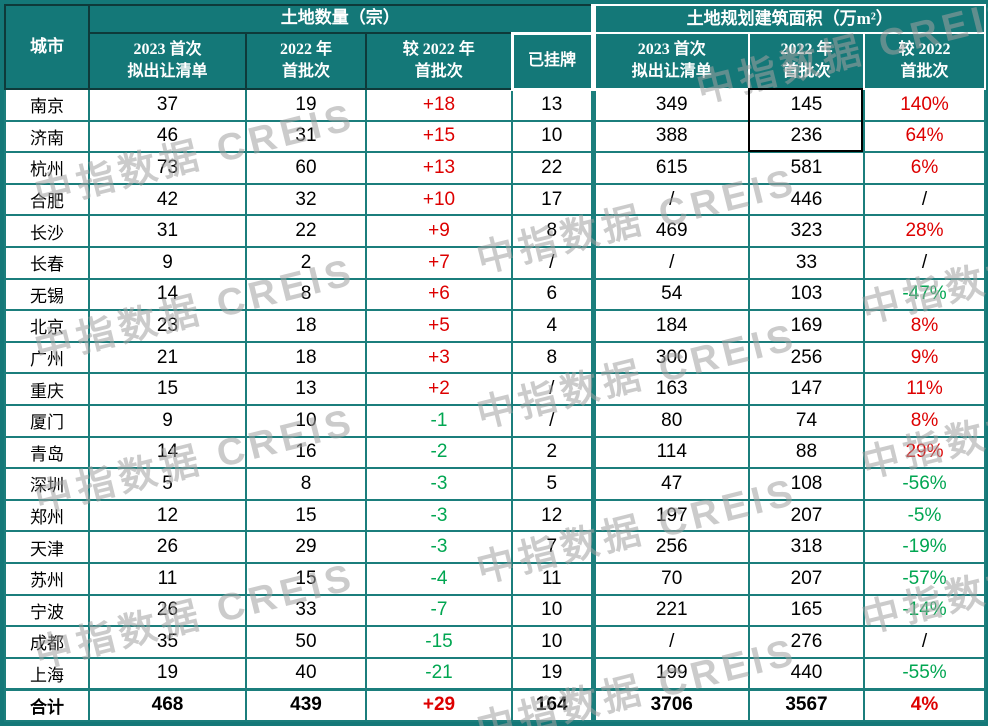 The width and height of the screenshot is (988, 726). What do you see at coordinates (167, 389) in the screenshot?
I see `cell-q2023: 15` at bounding box center [167, 389].